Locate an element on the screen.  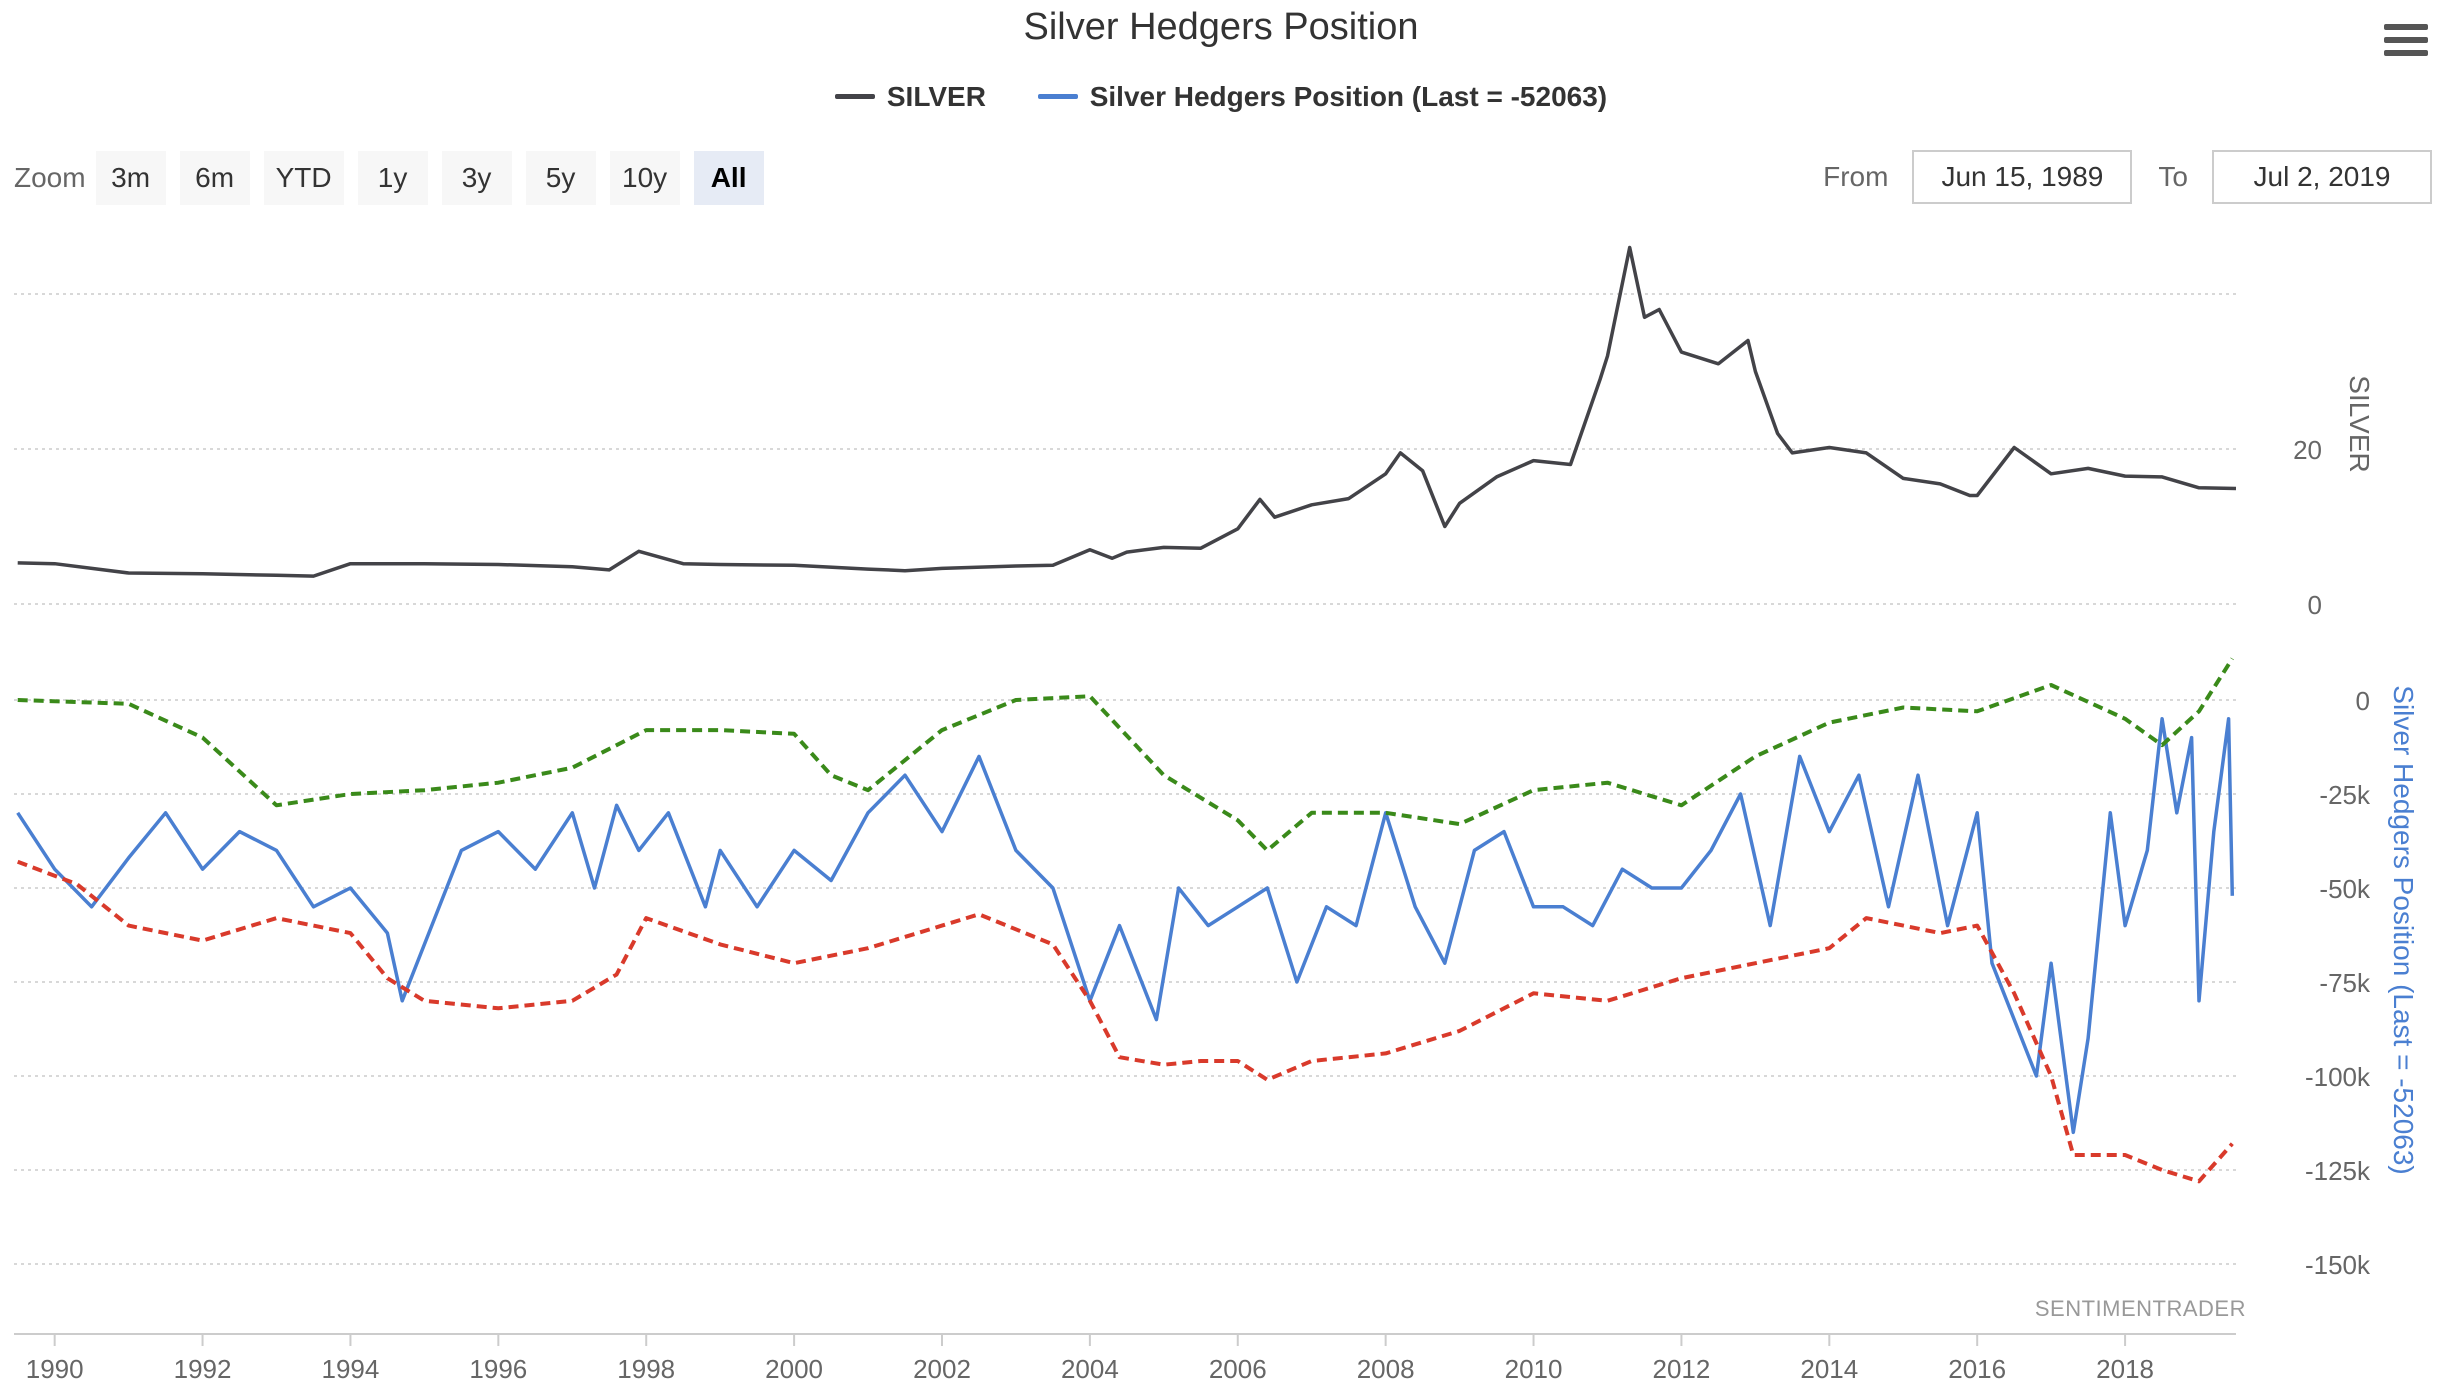
legend-item-hedgers: Silver Hedgers Position (Last = -52063) is located at coordinates (1322, 96).